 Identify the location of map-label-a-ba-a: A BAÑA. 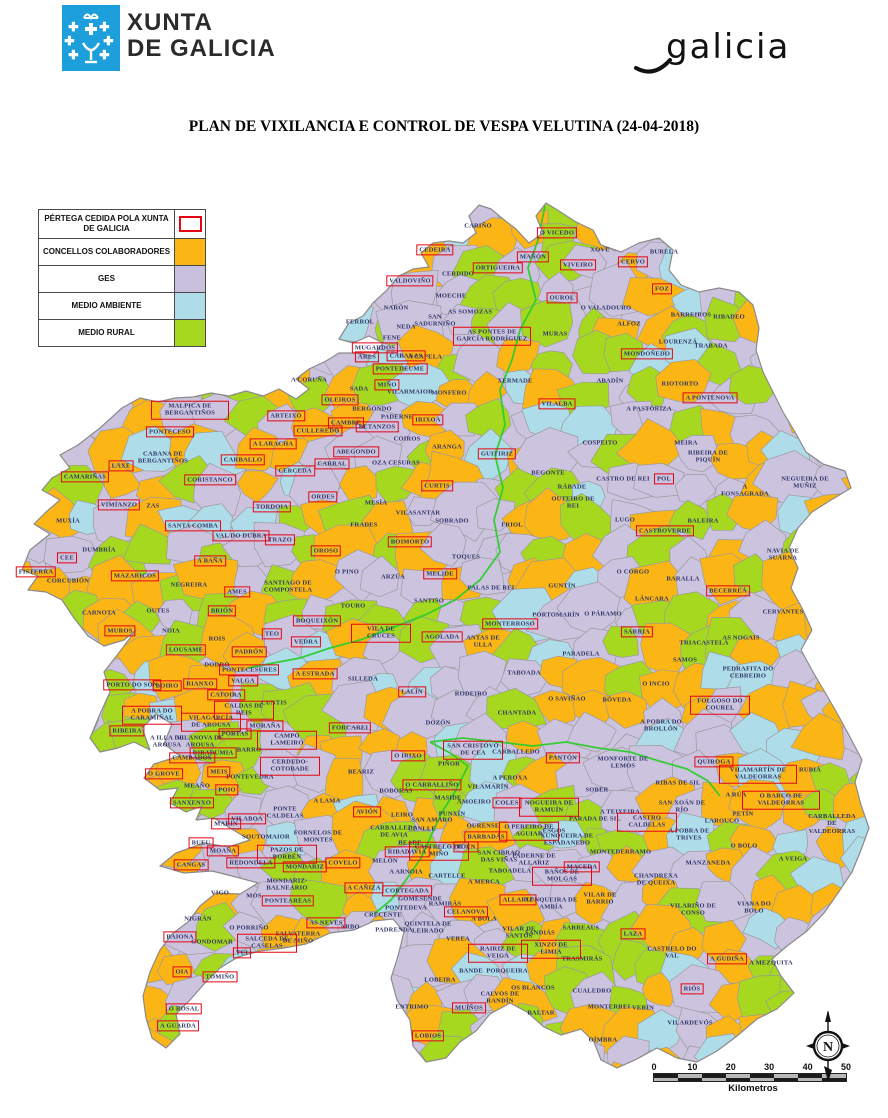
(210, 561).